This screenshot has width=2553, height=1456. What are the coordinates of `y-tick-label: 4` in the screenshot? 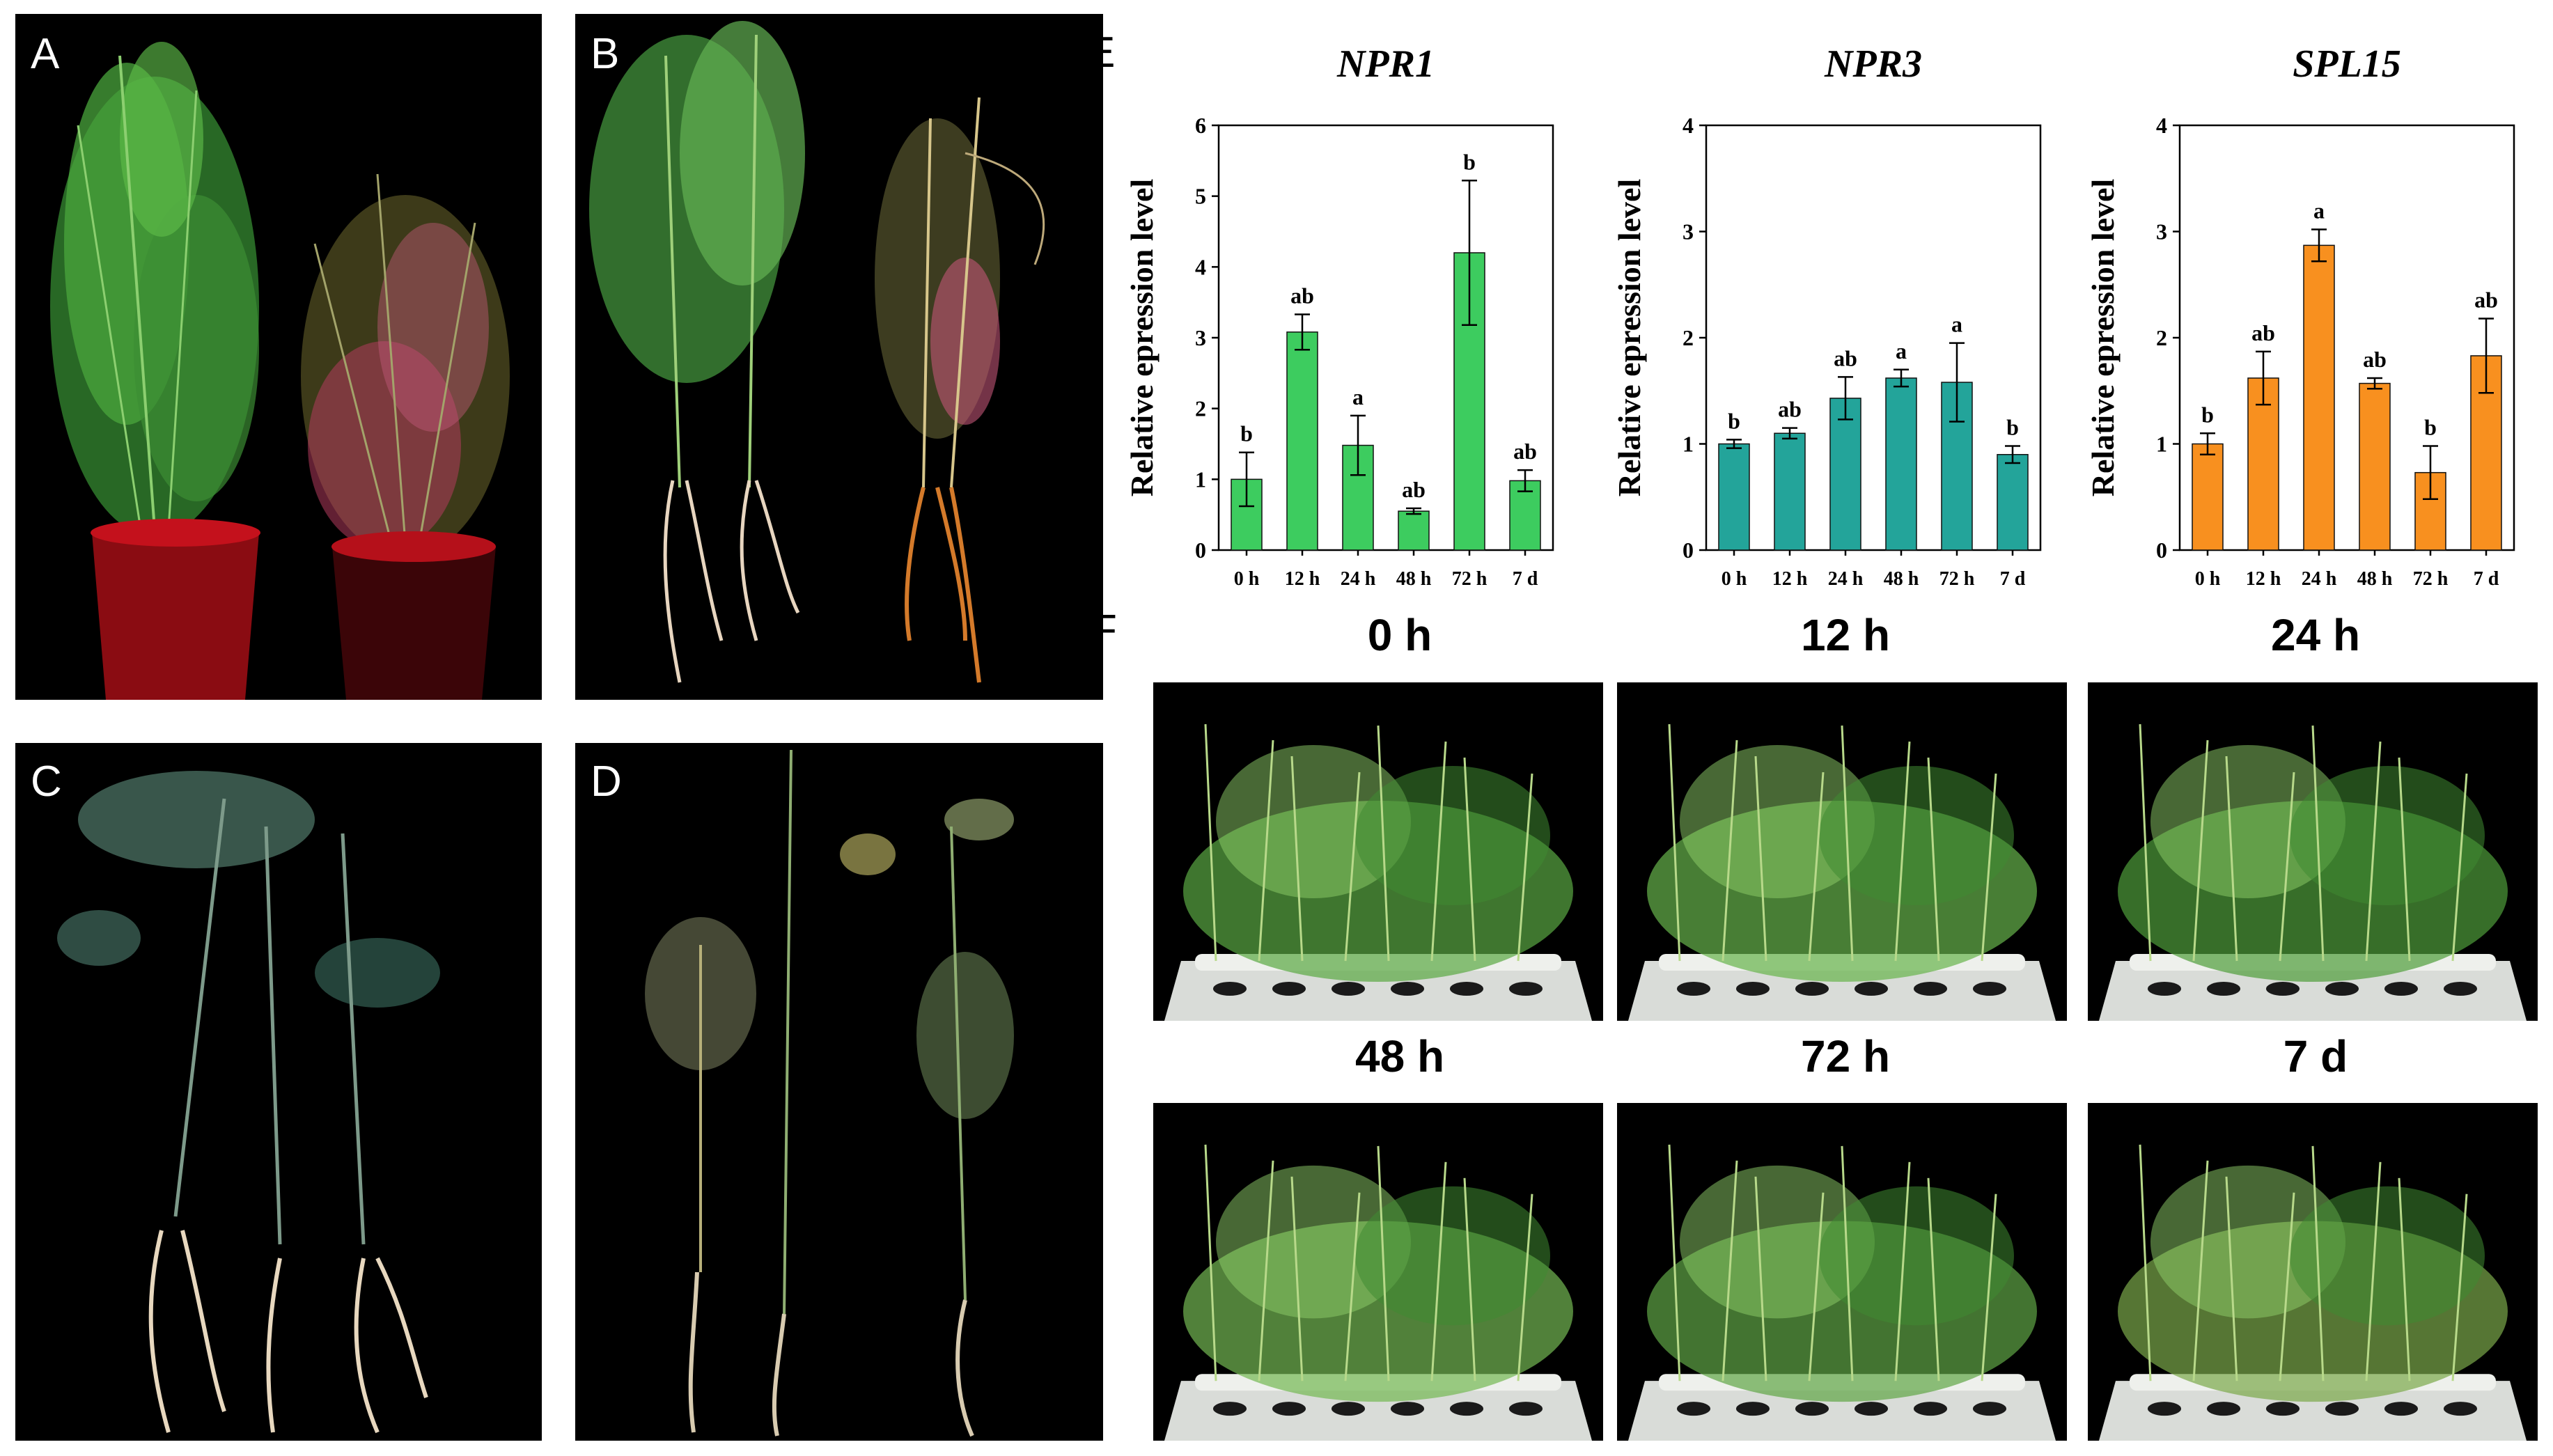 It's located at (1200, 266).